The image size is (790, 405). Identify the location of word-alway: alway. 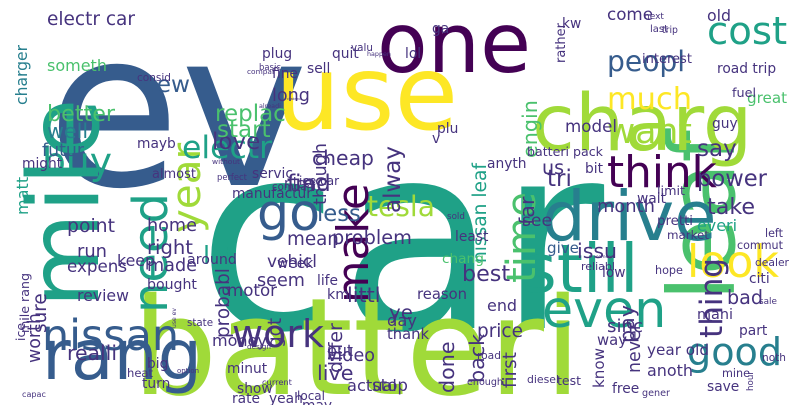
(393, 179).